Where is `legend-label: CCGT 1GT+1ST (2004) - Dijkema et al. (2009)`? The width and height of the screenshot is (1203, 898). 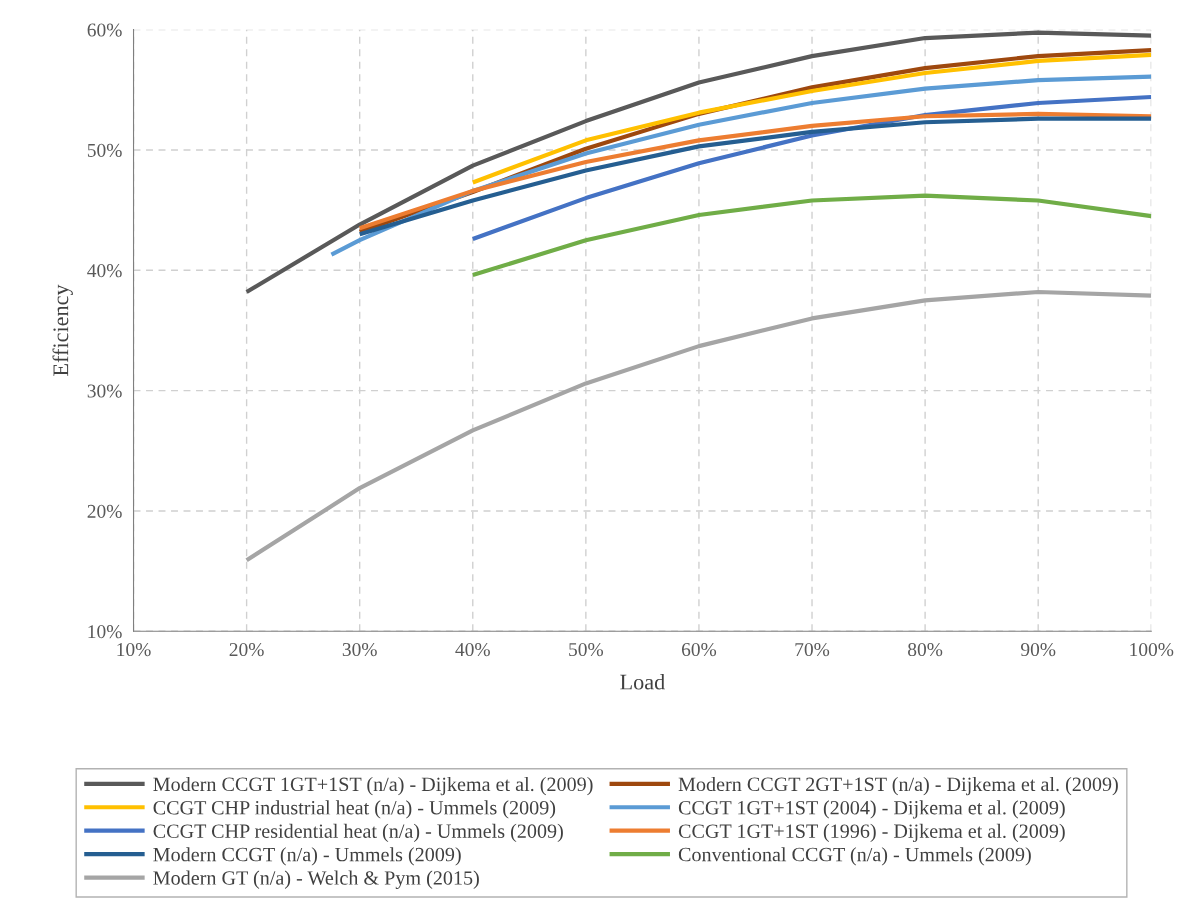
legend-label: CCGT 1GT+1ST (2004) - Dijkema et al. (2009) is located at coordinates (871, 809).